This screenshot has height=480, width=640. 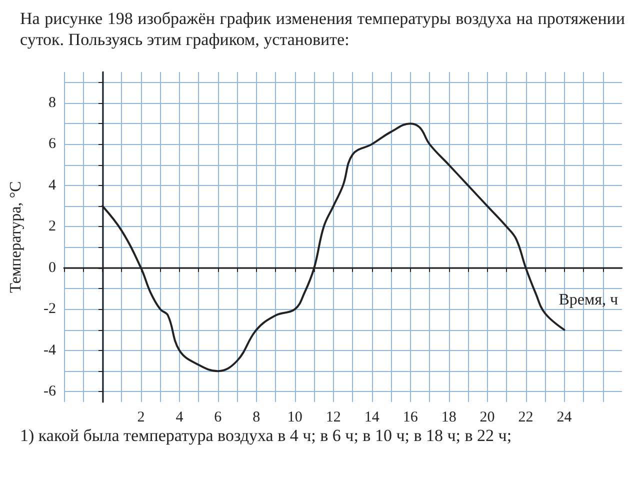 I want to click on x-tick-label: 18, so click(x=448, y=418).